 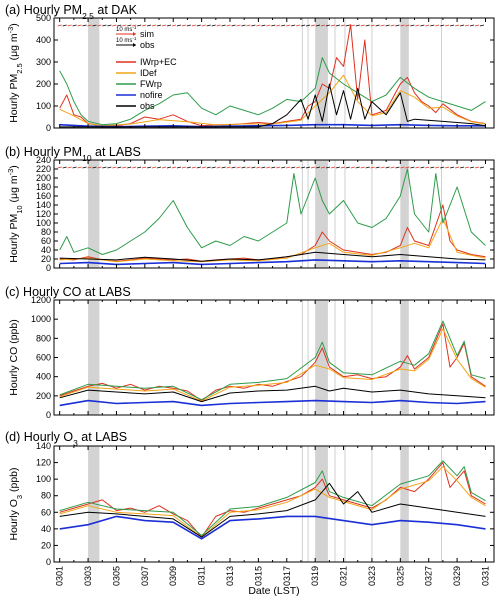 I want to click on x-tick-label: 0301, so click(x=60, y=576).